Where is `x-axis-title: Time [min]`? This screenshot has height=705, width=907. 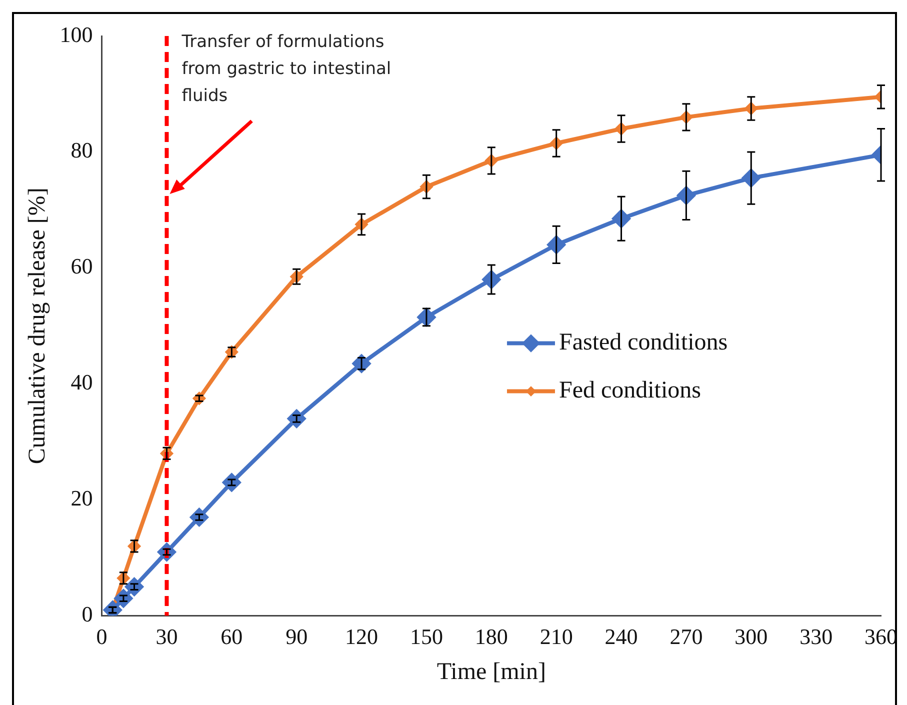 x-axis-title: Time [min] is located at coordinates (491, 671).